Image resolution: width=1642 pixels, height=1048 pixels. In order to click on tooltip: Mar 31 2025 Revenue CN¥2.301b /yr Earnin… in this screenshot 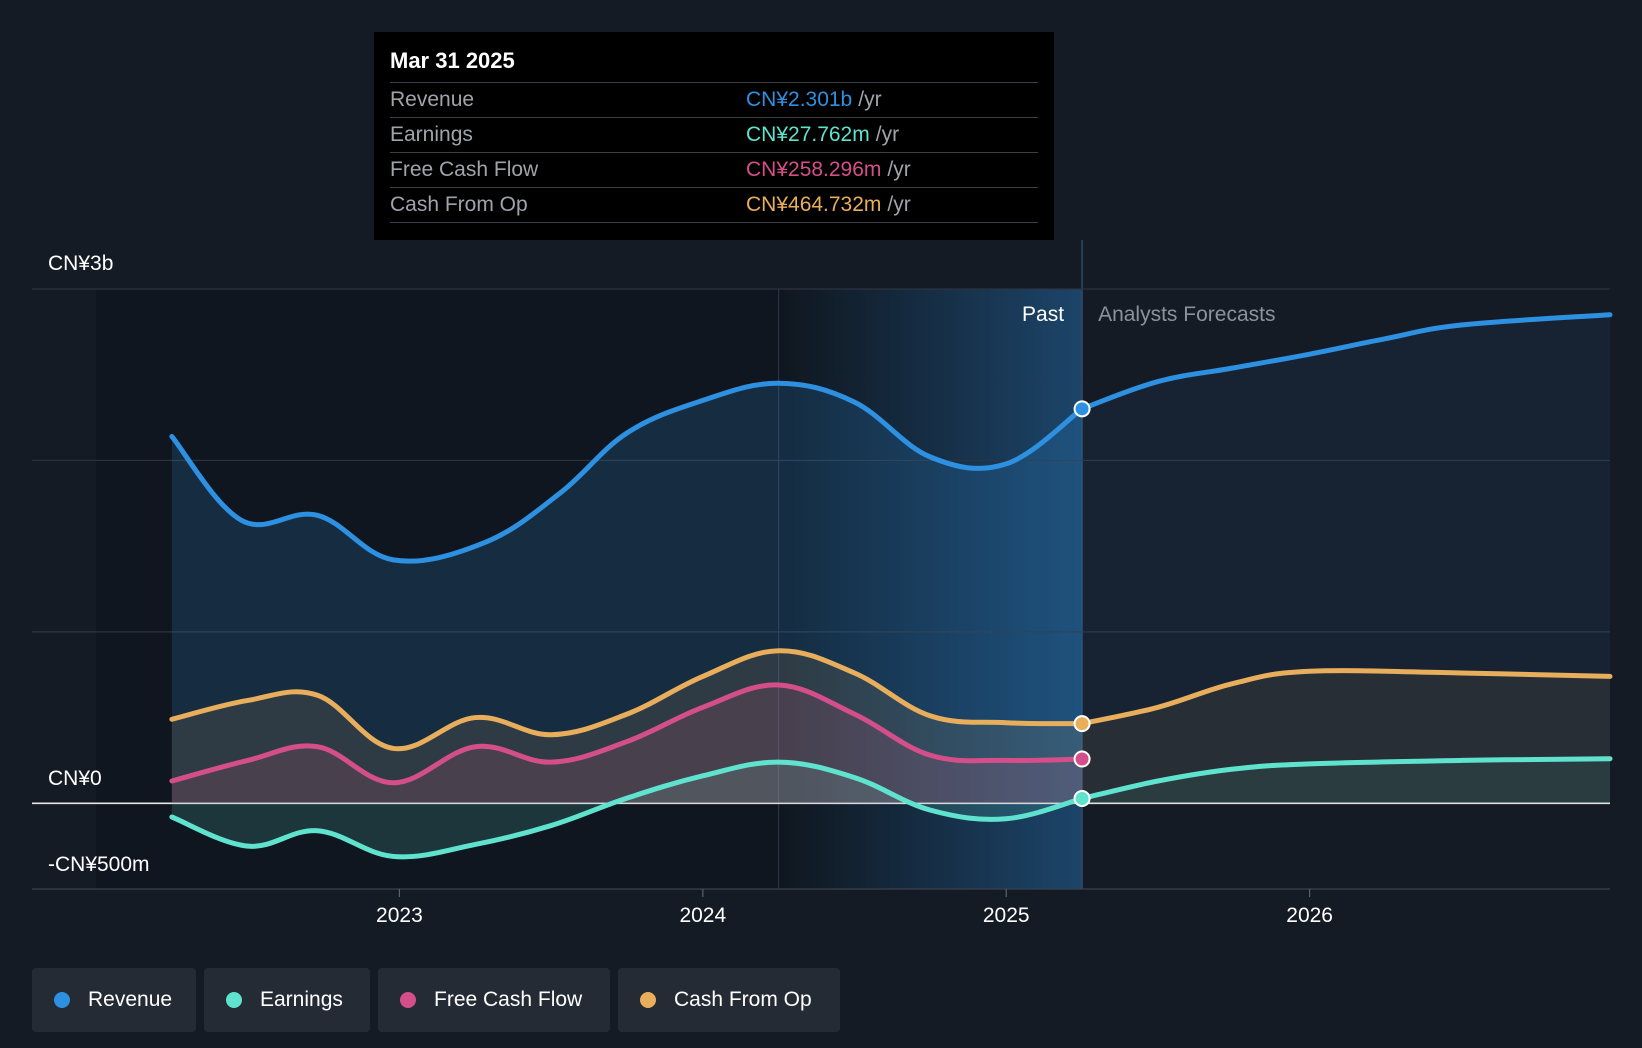, I will do `click(714, 136)`.